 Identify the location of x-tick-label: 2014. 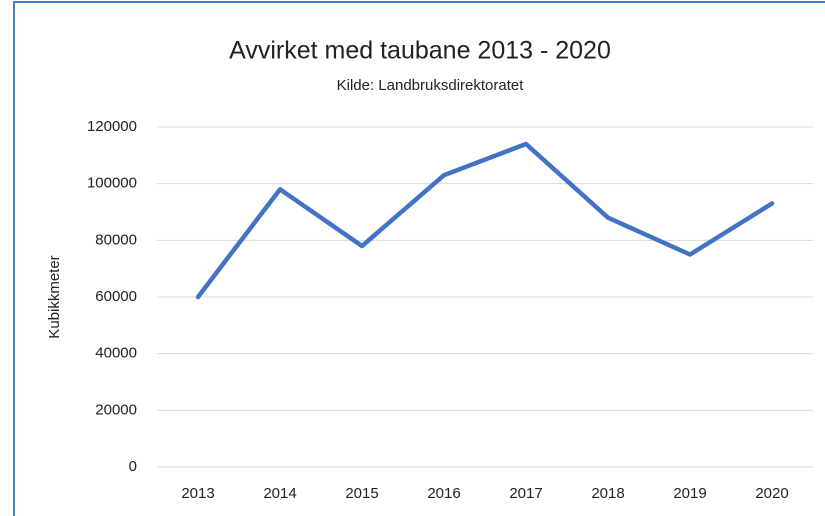
(279, 493).